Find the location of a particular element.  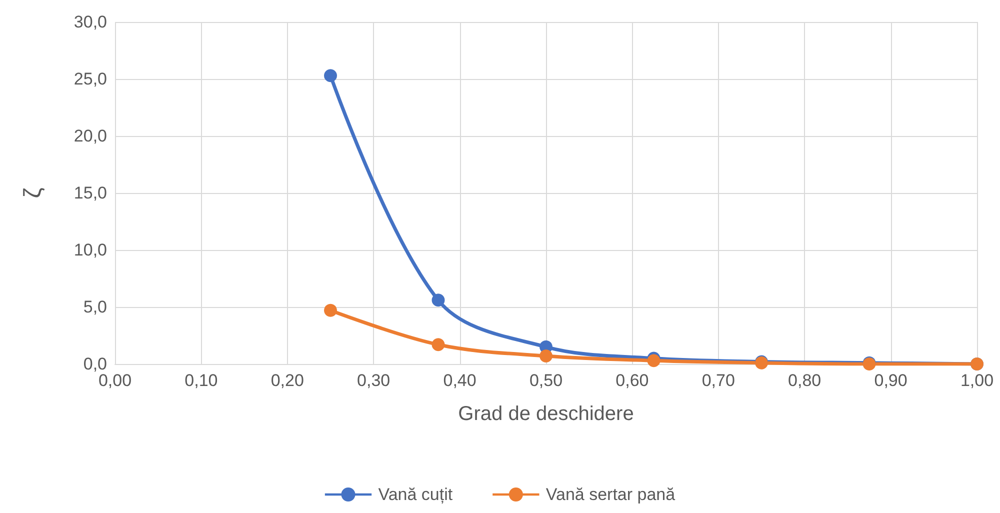

y-tick-label: 25,0 is located at coordinates (90, 79).